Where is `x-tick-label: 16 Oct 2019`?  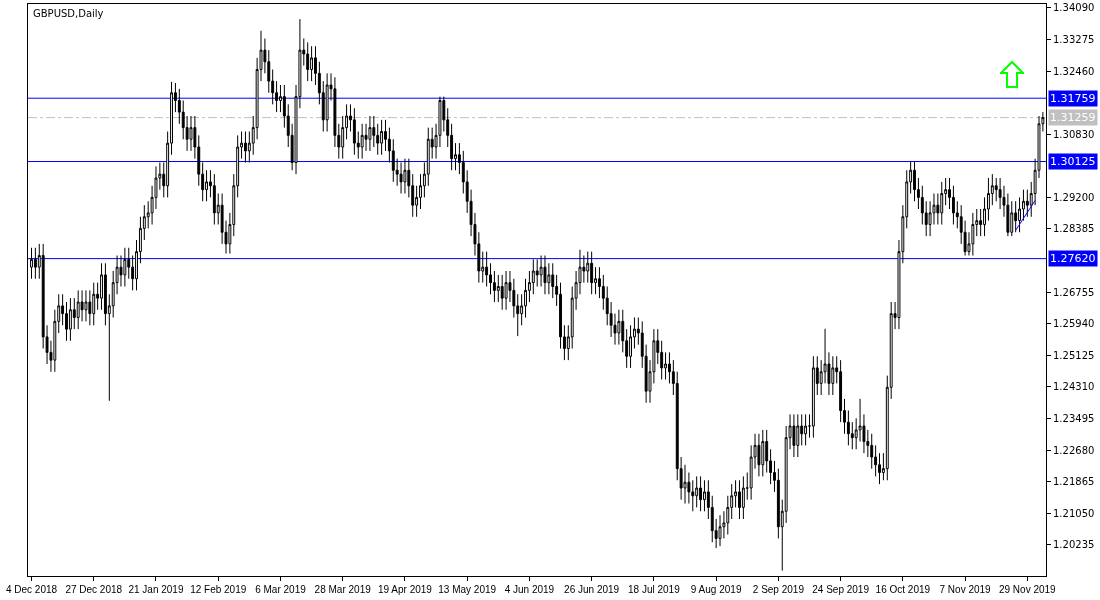
x-tick-label: 16 Oct 2019 is located at coordinates (903, 589).